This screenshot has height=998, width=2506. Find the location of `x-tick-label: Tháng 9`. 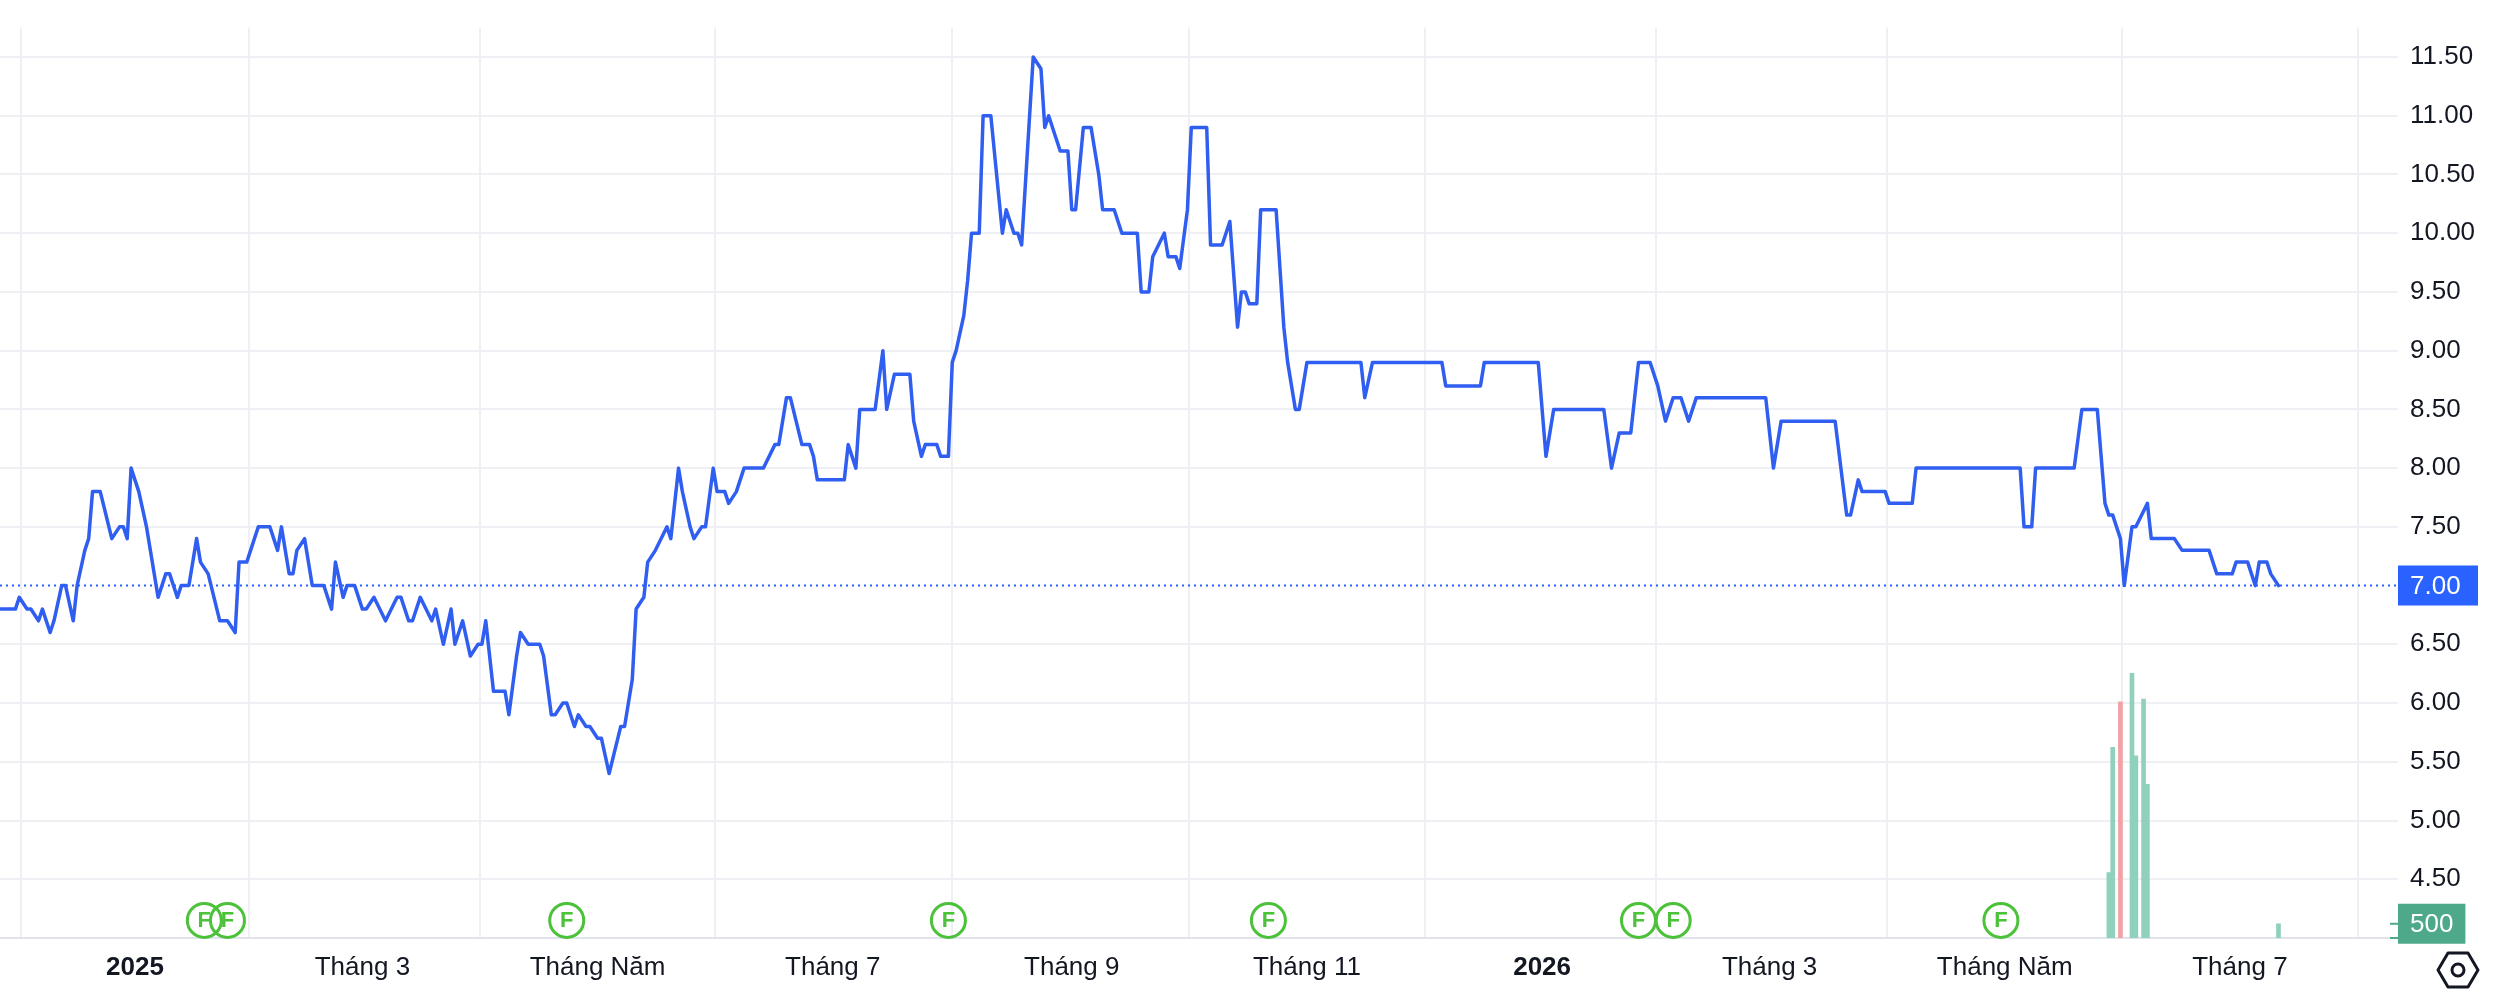

x-tick-label: Tháng 9 is located at coordinates (1072, 965).